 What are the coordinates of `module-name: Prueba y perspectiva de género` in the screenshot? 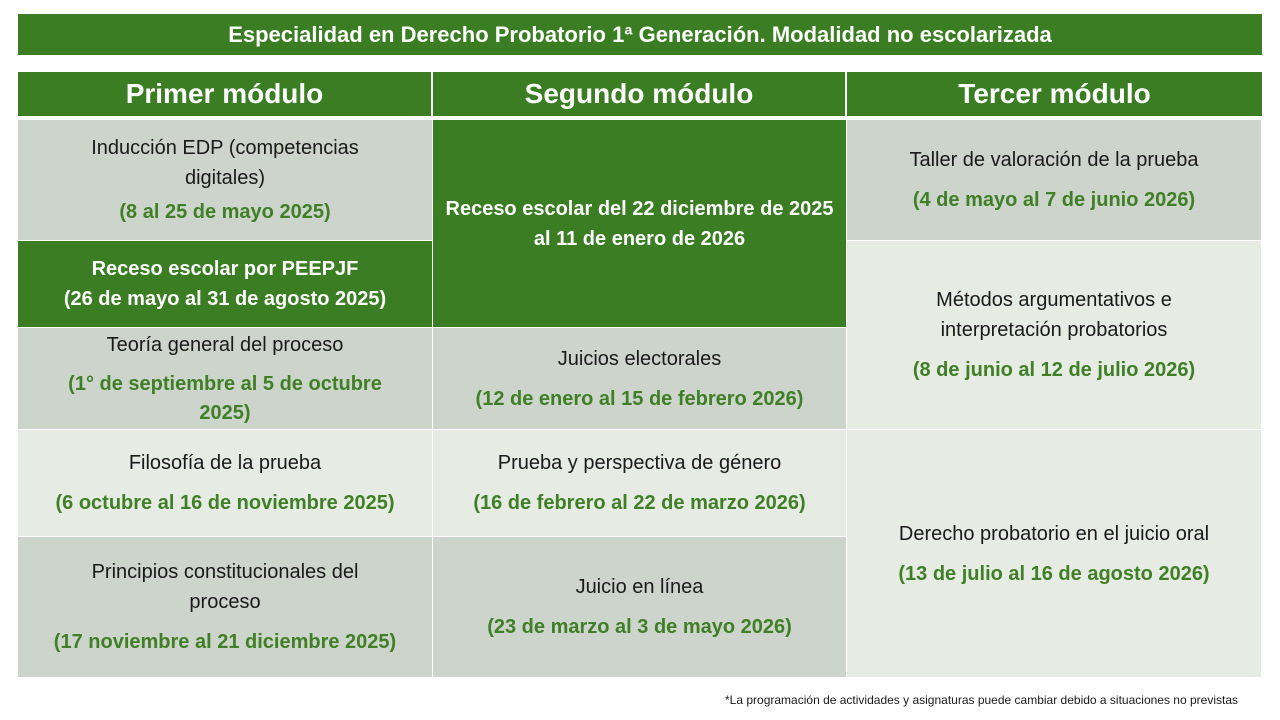 It's located at (639, 463).